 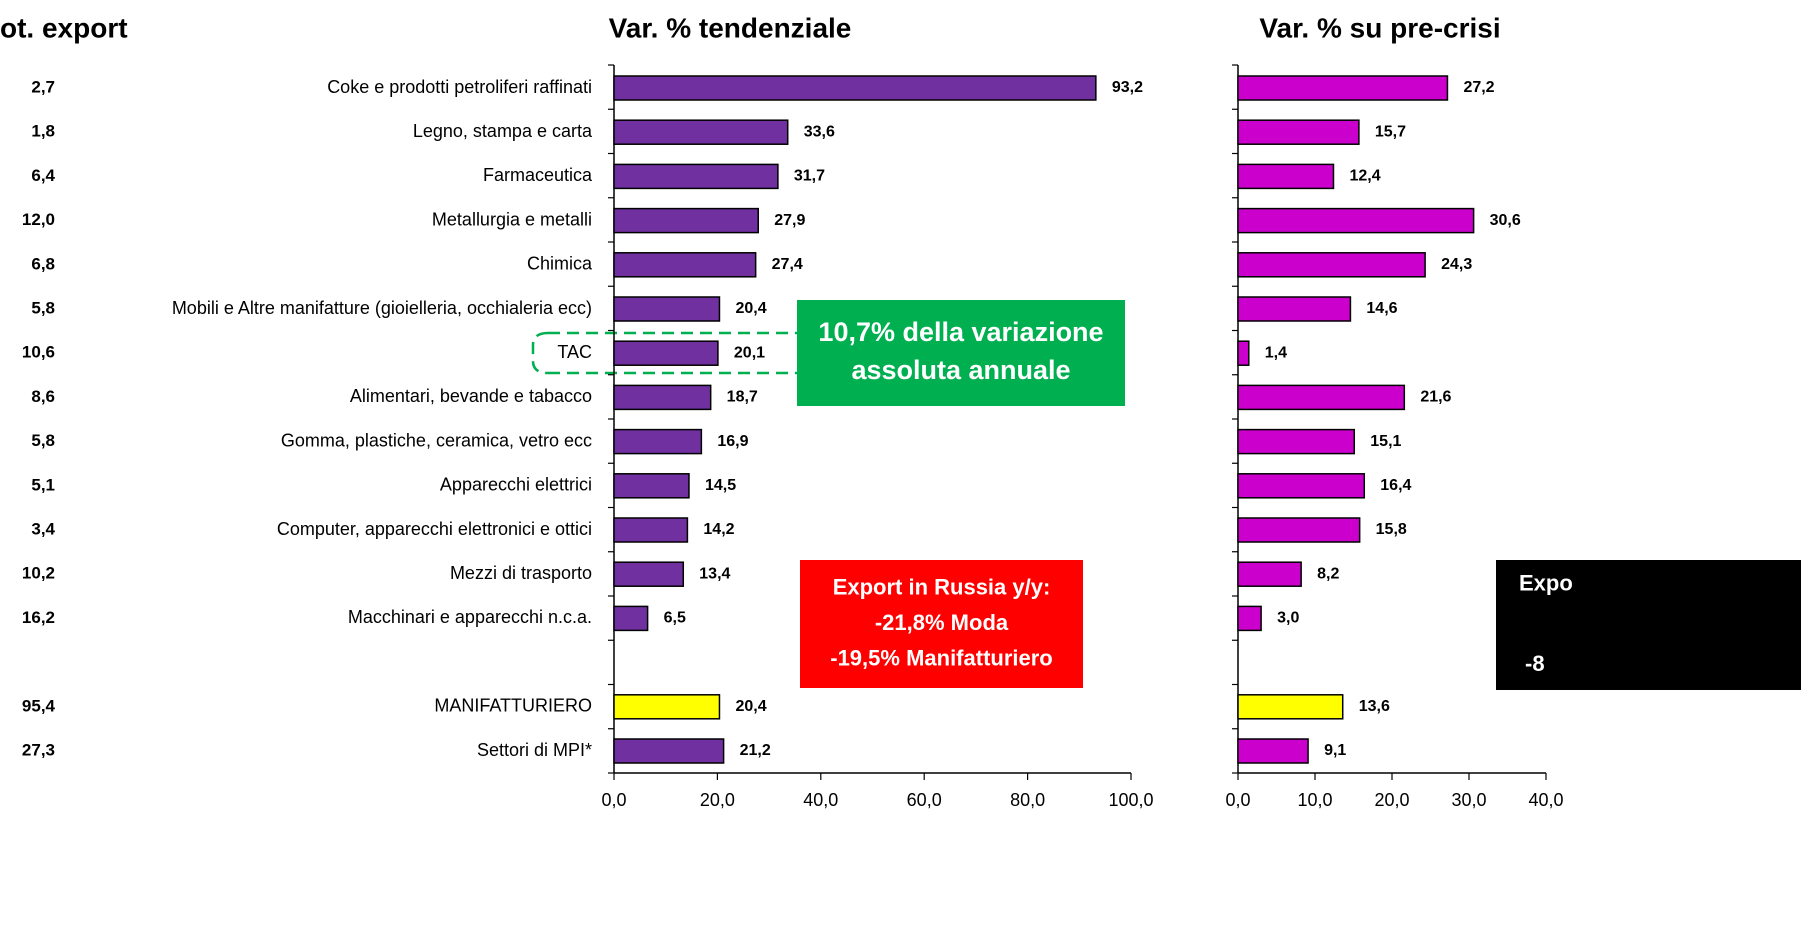 What do you see at coordinates (924, 800) in the screenshot?
I see `x-tick-label: 60,0` at bounding box center [924, 800].